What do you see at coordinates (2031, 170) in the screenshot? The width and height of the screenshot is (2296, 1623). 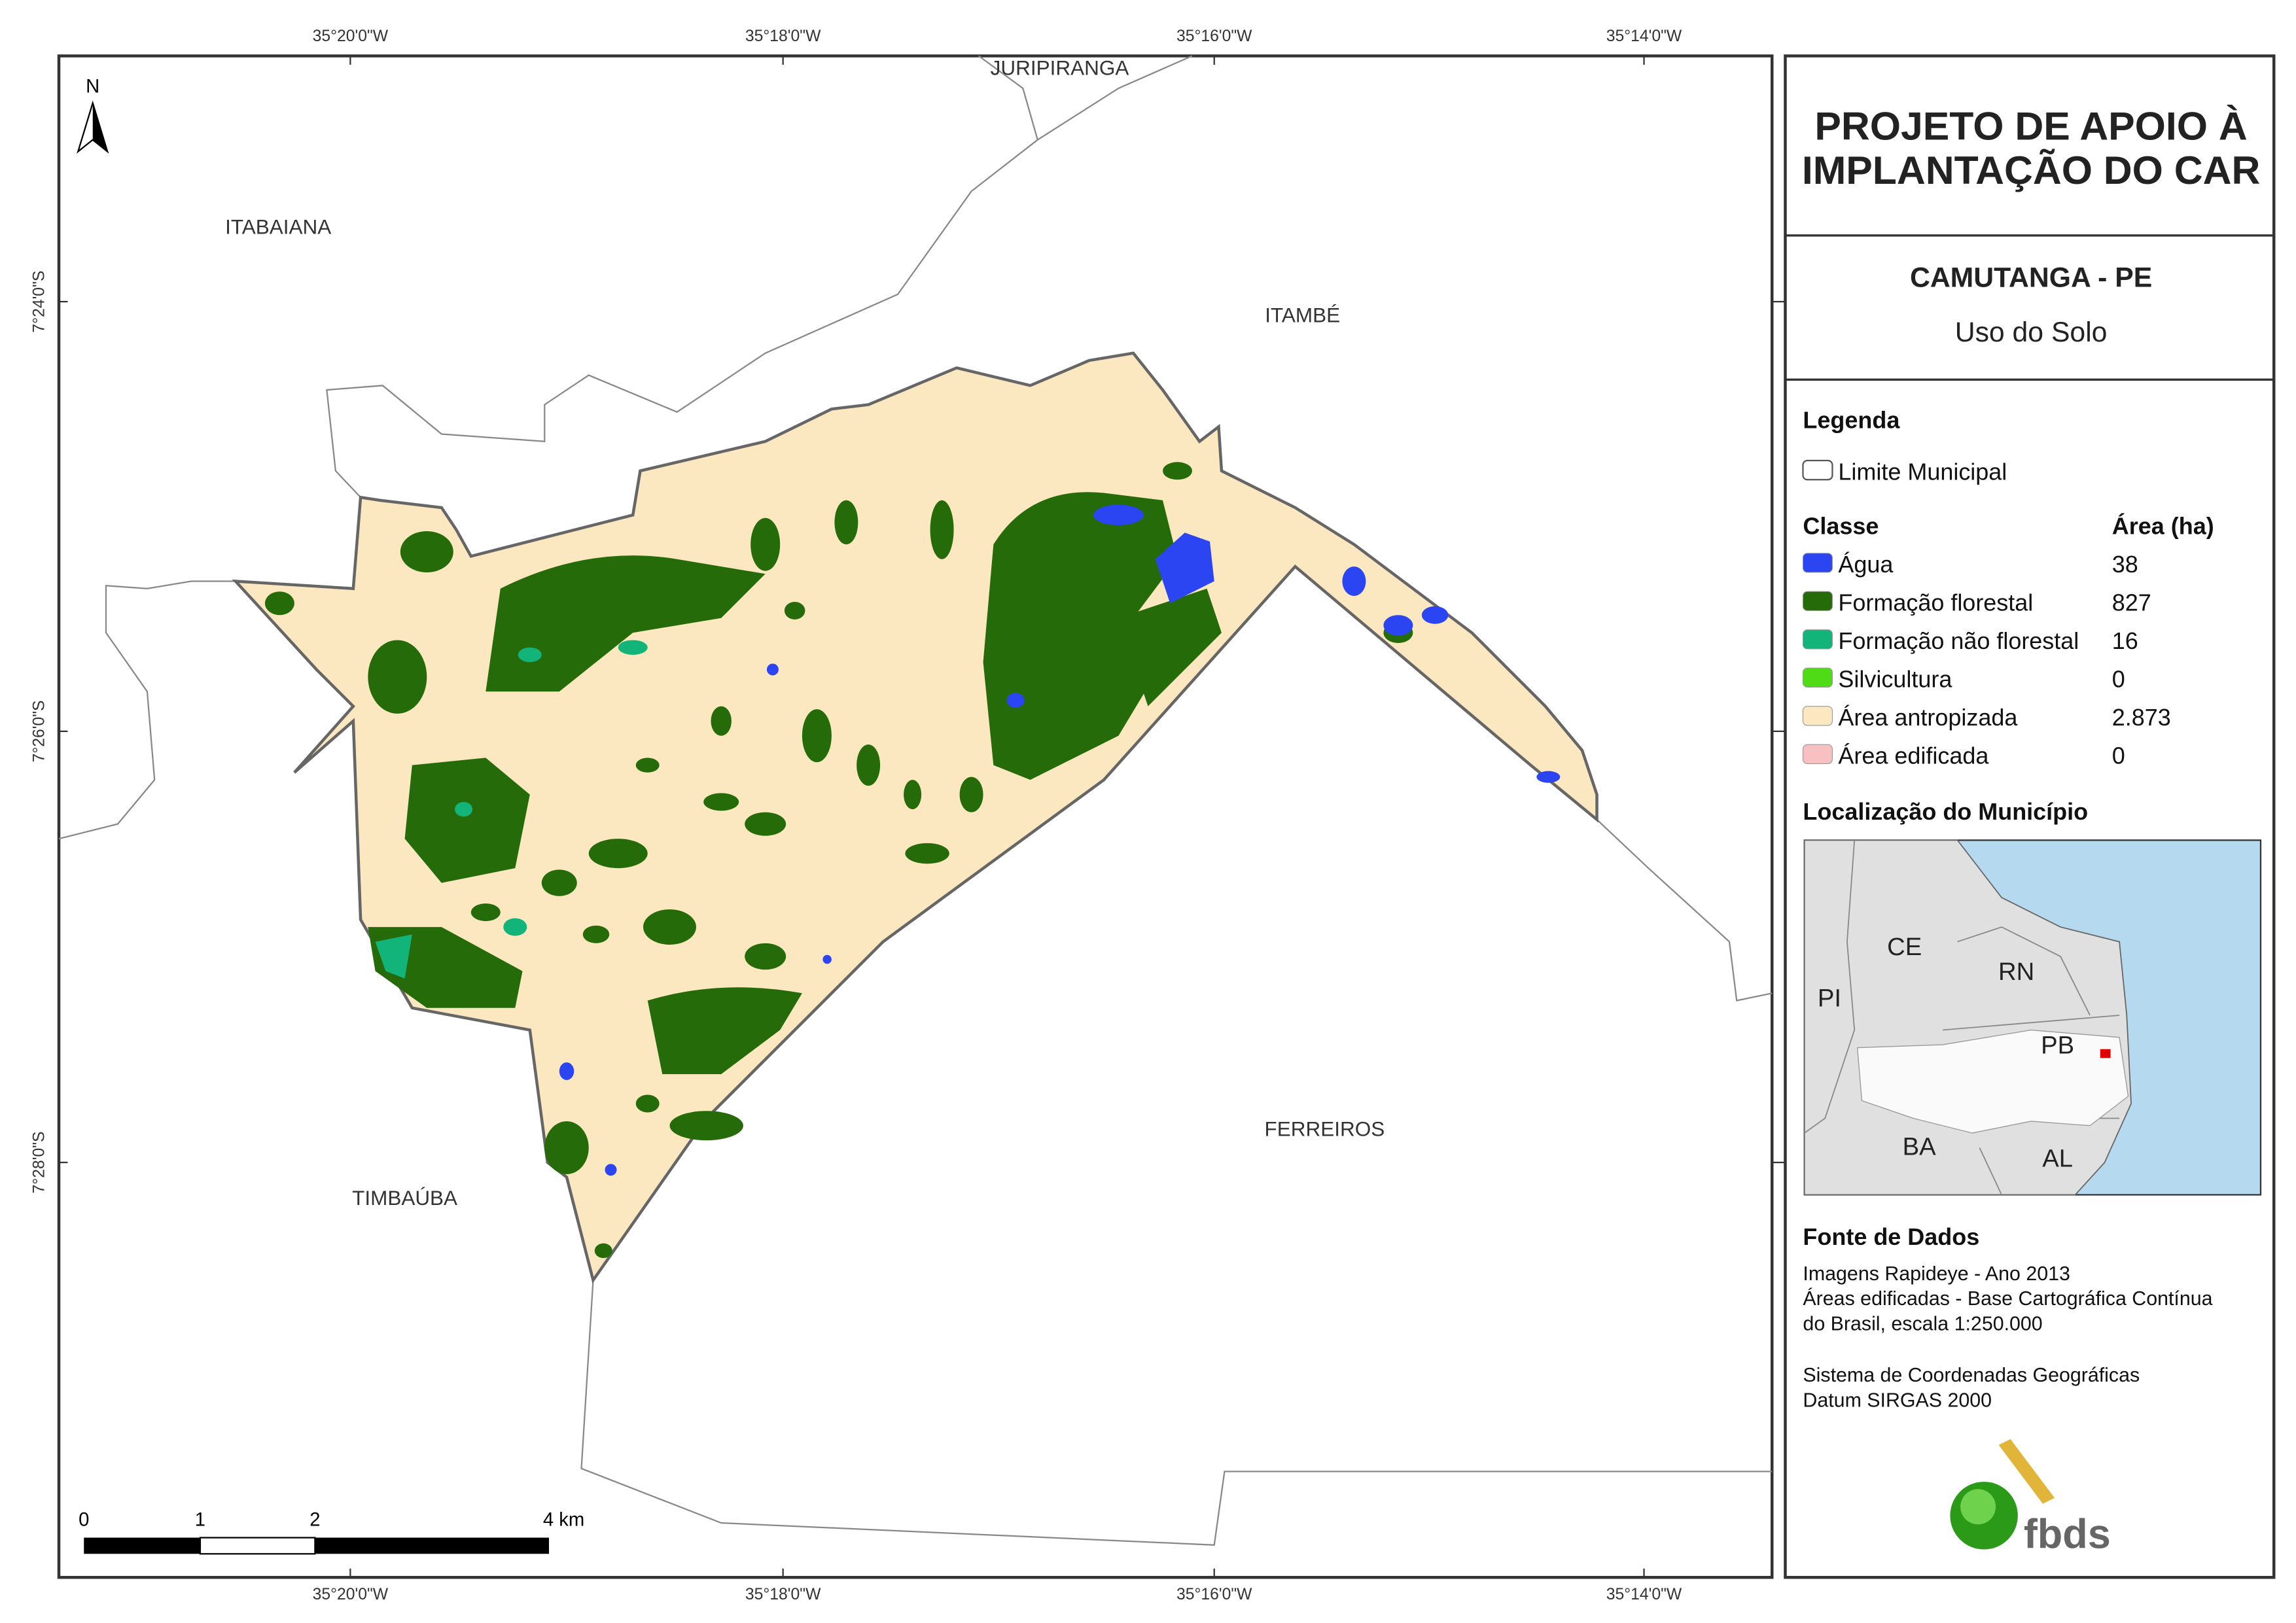 I see `title: IMPLANTAÇÃO DO CAR` at bounding box center [2031, 170].